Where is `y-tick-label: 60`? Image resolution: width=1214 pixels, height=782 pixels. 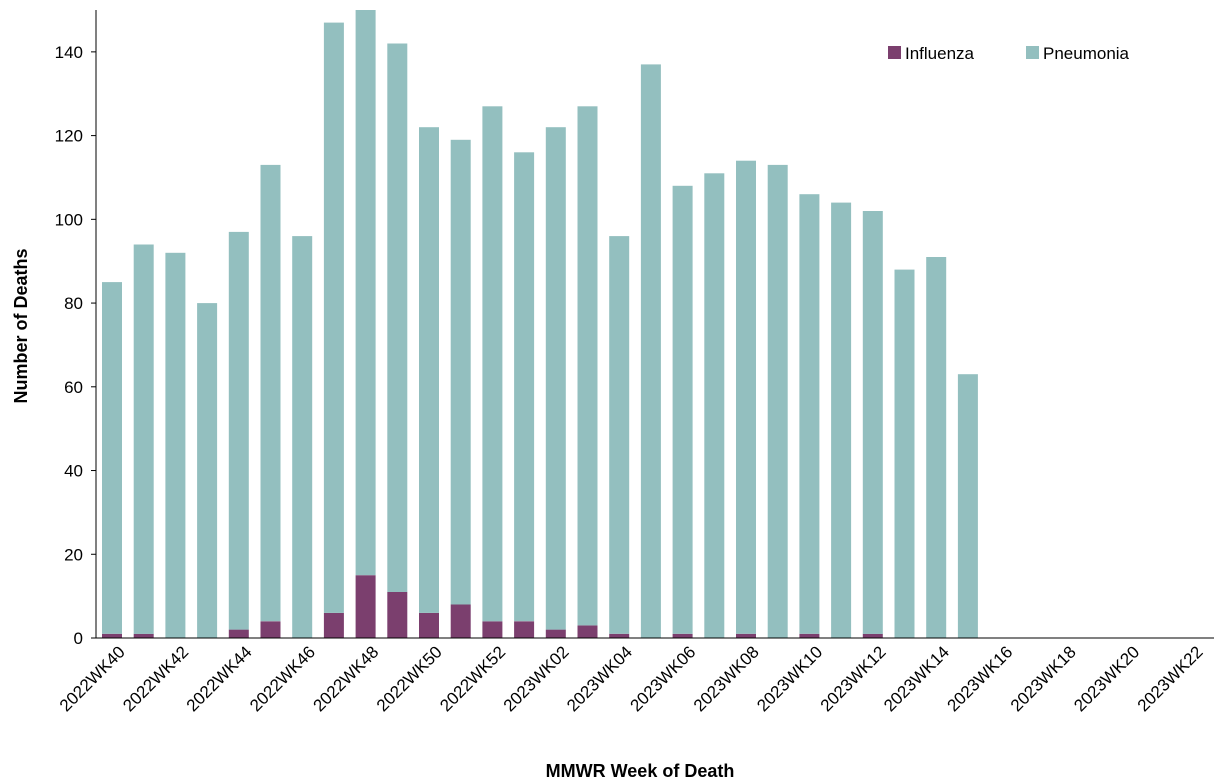 y-tick-label: 60 is located at coordinates (73, 387).